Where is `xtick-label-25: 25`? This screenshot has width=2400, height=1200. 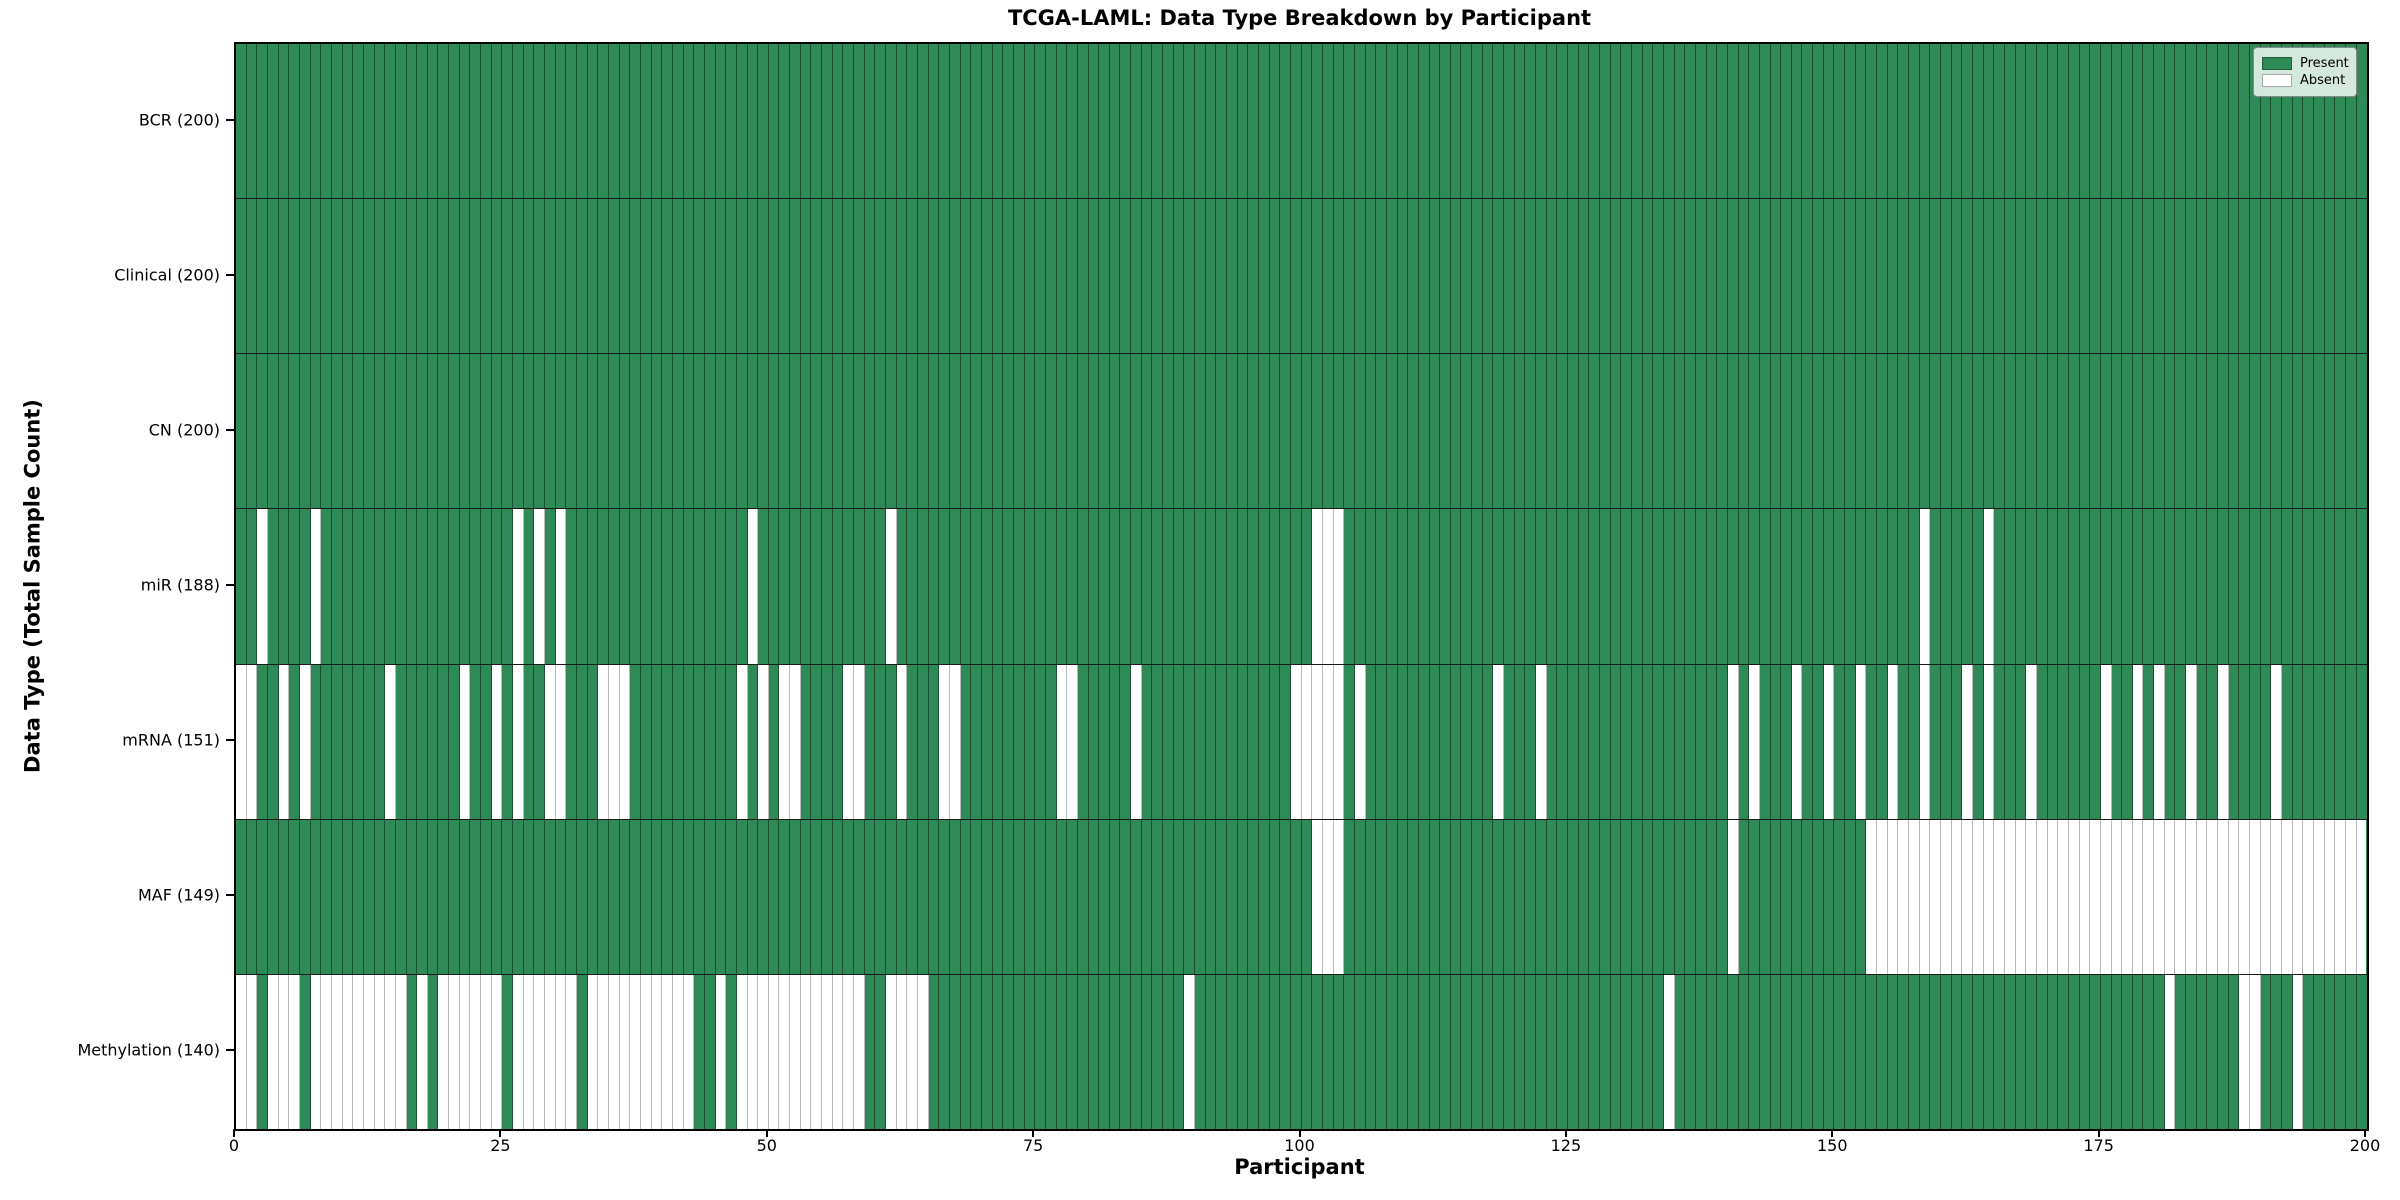
xtick-label-25: 25 is located at coordinates (500, 1145).